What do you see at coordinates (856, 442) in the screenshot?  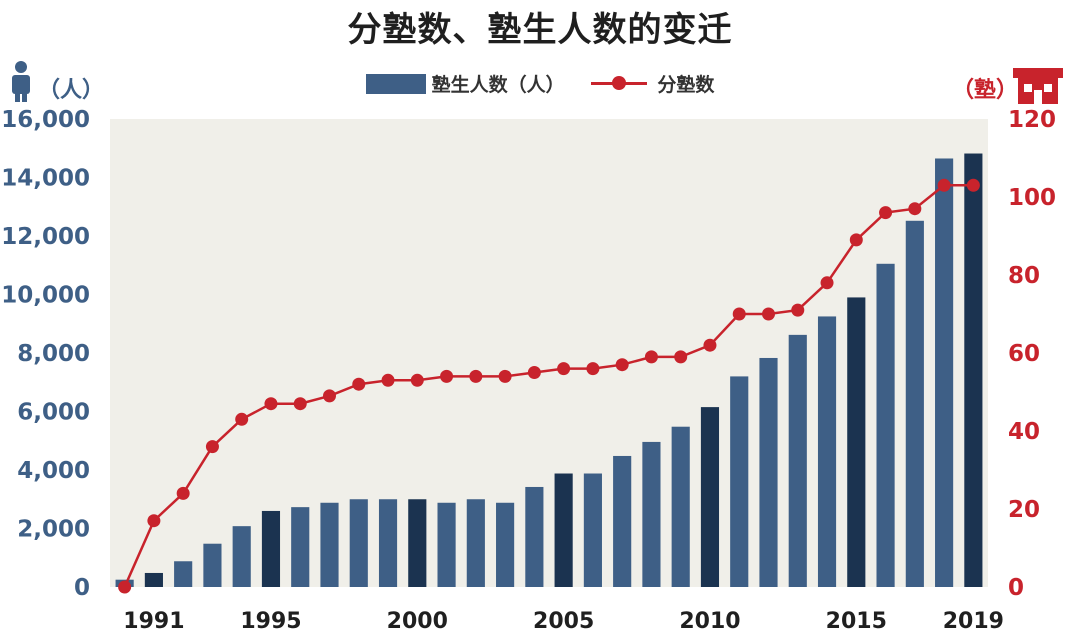 I see `bar-2015` at bounding box center [856, 442].